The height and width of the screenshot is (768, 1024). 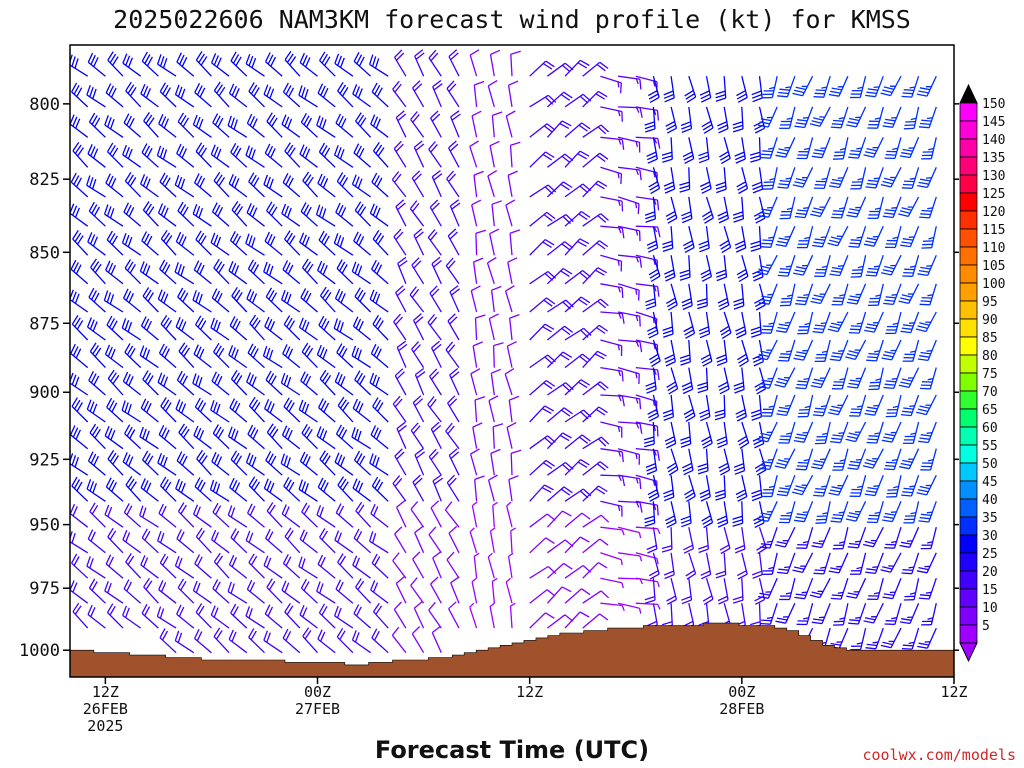 I want to click on colorbar-label: 120, so click(x=993, y=212).